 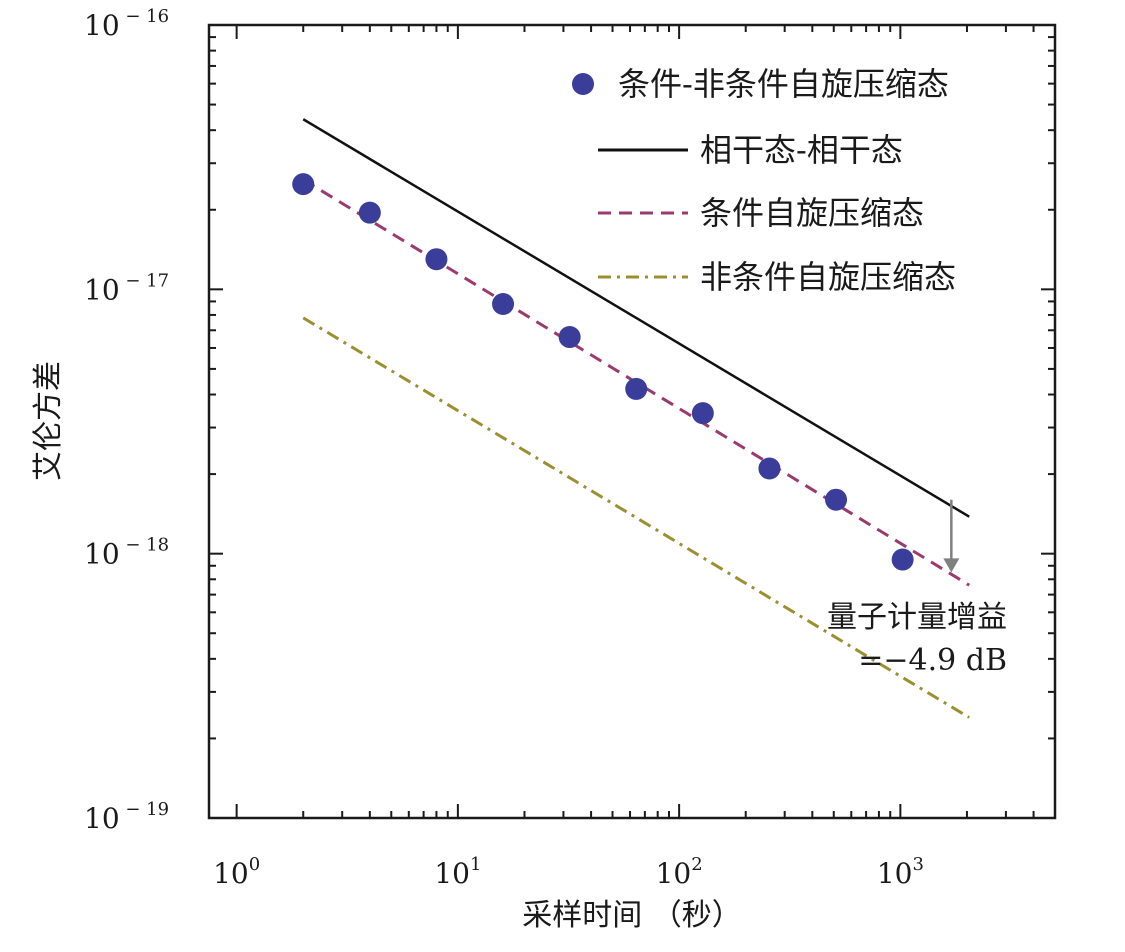 I want to click on x-axis-label: 采样时间 （秒）, so click(x=632, y=915).